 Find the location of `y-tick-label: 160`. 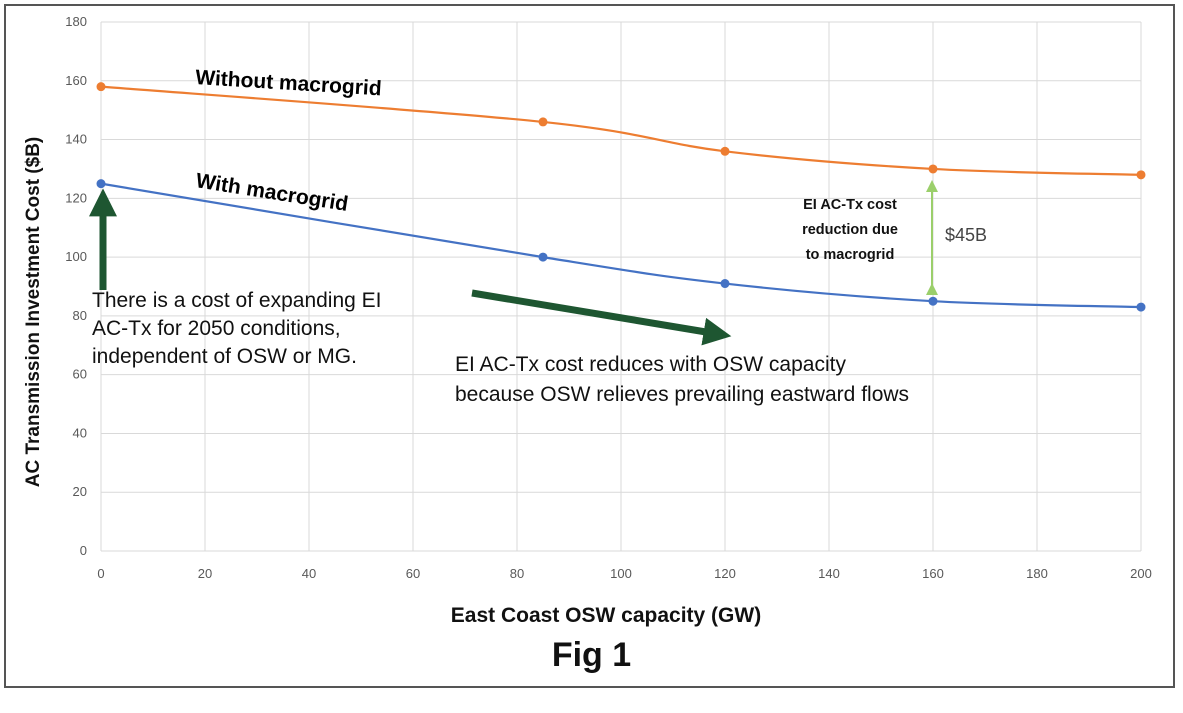

y-tick-label: 160 is located at coordinates (76, 80).